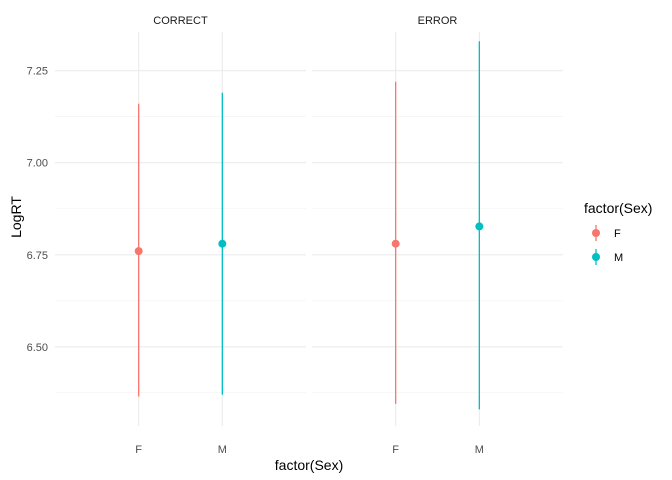 The image size is (672, 480). I want to click on facet-strip-label: ERROR, so click(438, 21).